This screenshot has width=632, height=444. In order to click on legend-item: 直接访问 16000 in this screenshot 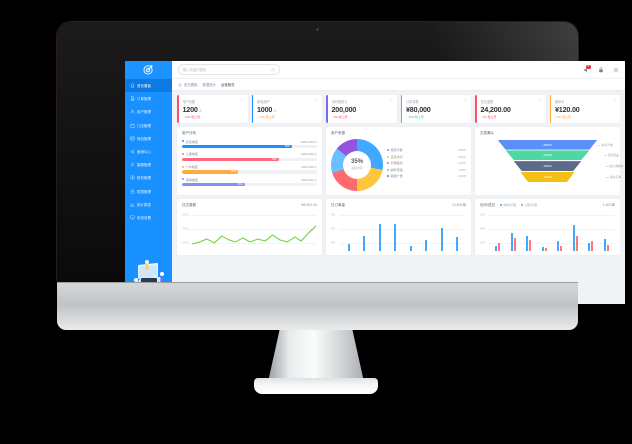, I will do `click(426, 157)`.